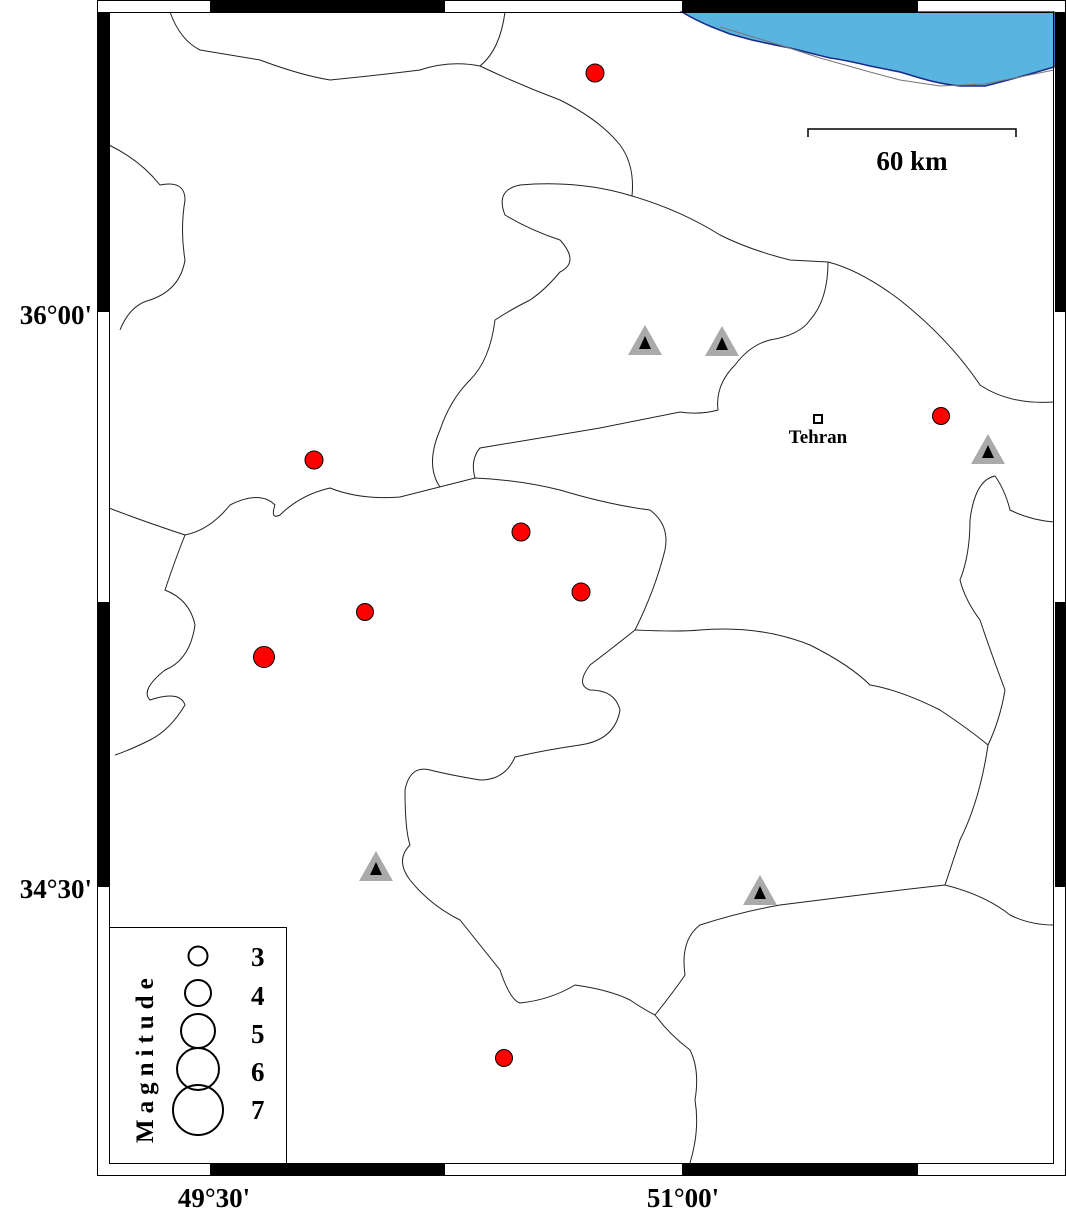 This screenshot has width=1066, height=1212. I want to click on lat-tick-label: 36°00', so click(56, 315).